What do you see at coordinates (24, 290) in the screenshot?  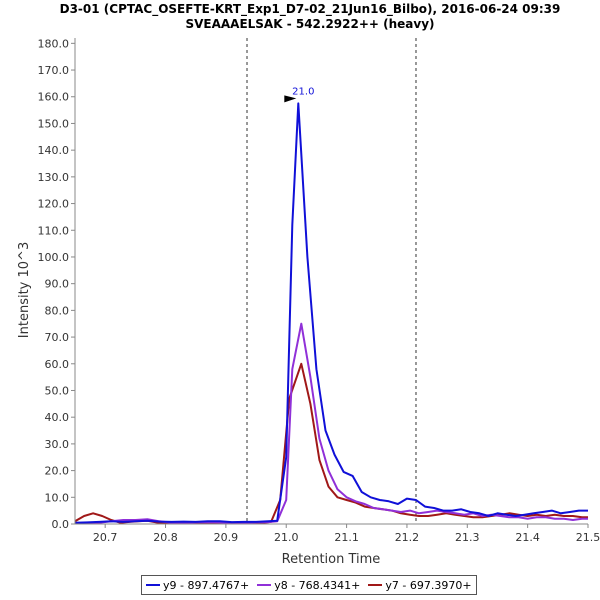 I see `y-axis-label: Intensity 10^3` at bounding box center [24, 290].